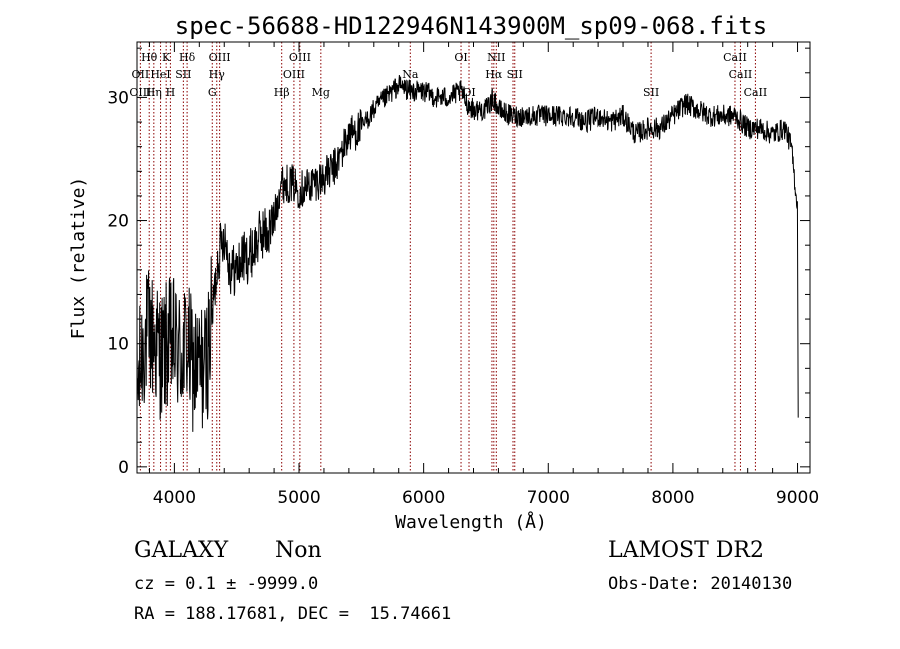 Image resolution: width=900 pixels, height=649 pixels. Describe the element at coordinates (212, 92) in the screenshot. I see `line-marker-label: G` at that location.